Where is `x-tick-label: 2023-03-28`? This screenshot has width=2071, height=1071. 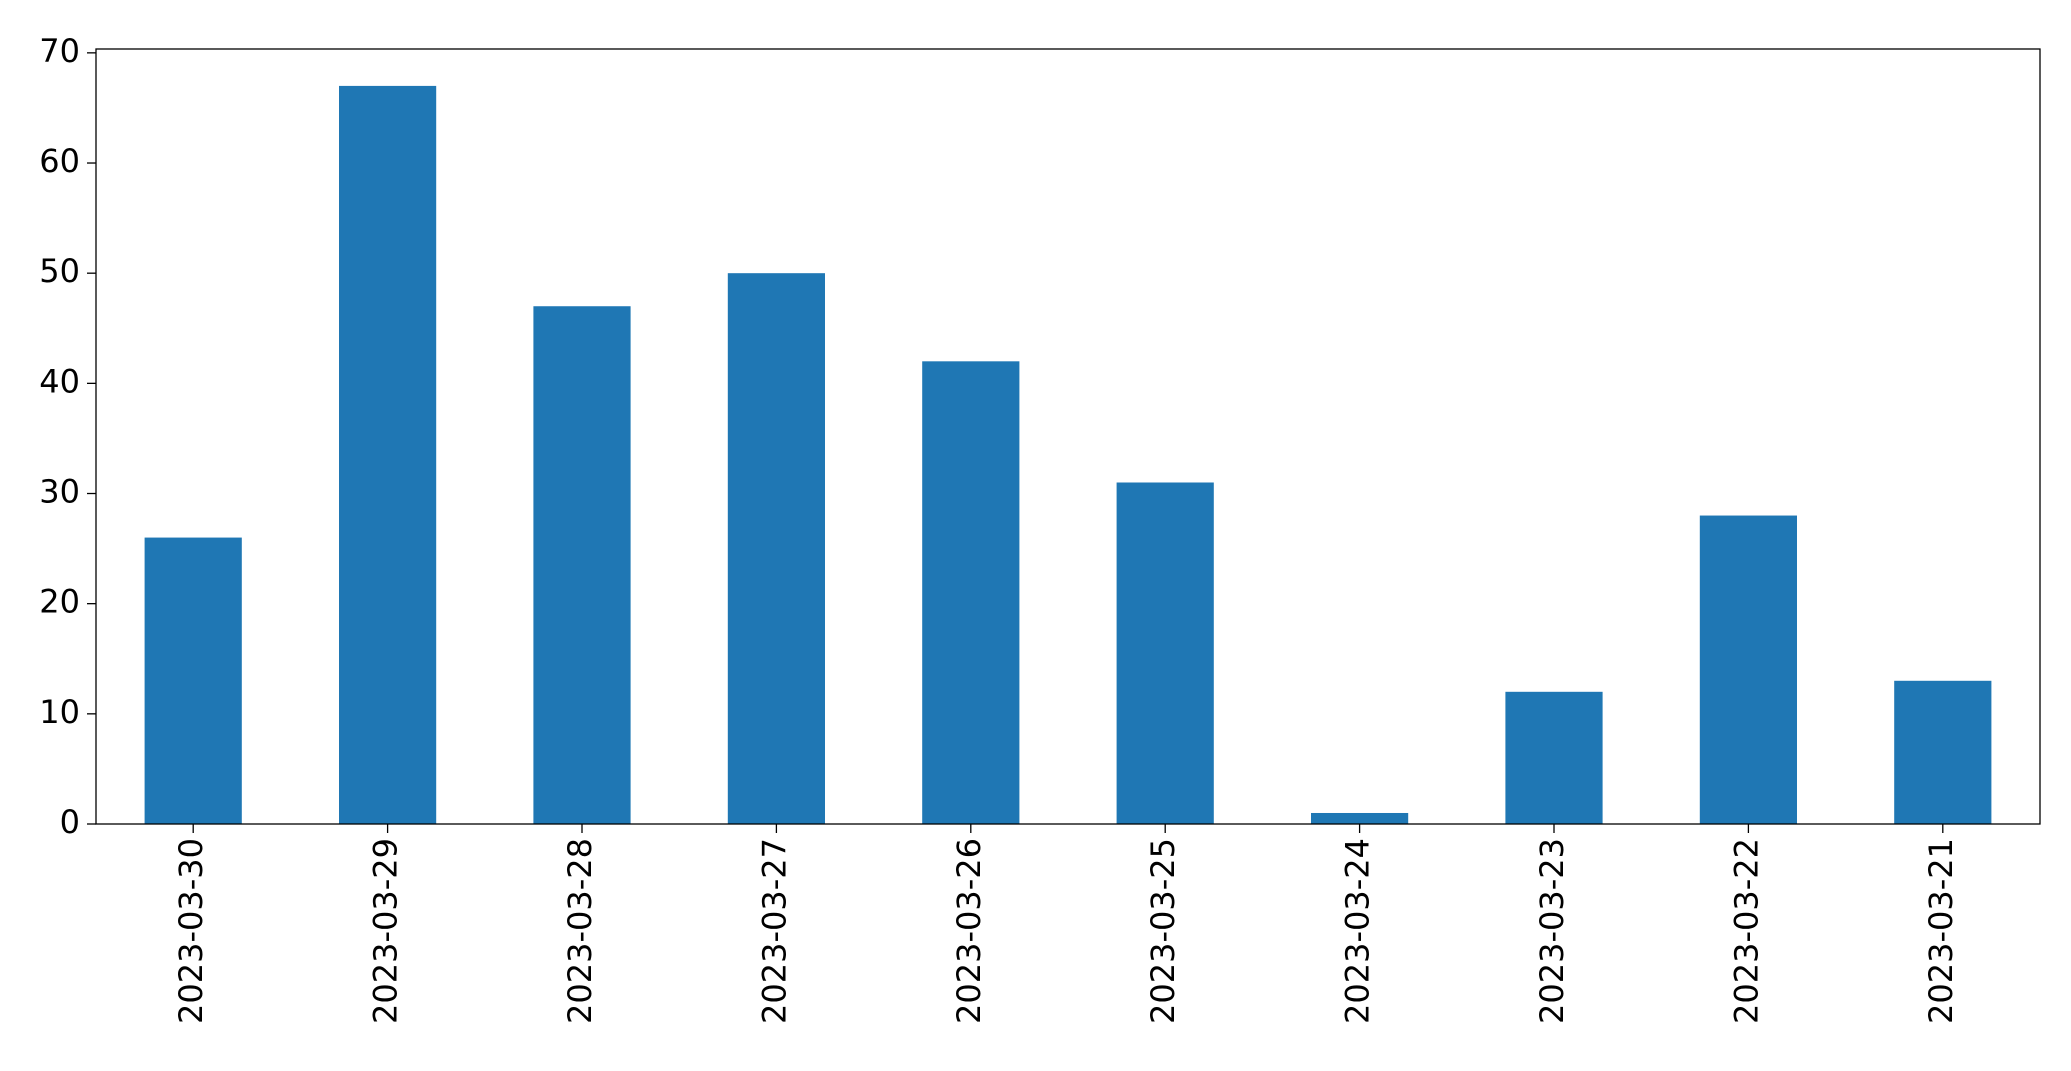 x-tick-label: 2023-03-28 is located at coordinates (580, 931).